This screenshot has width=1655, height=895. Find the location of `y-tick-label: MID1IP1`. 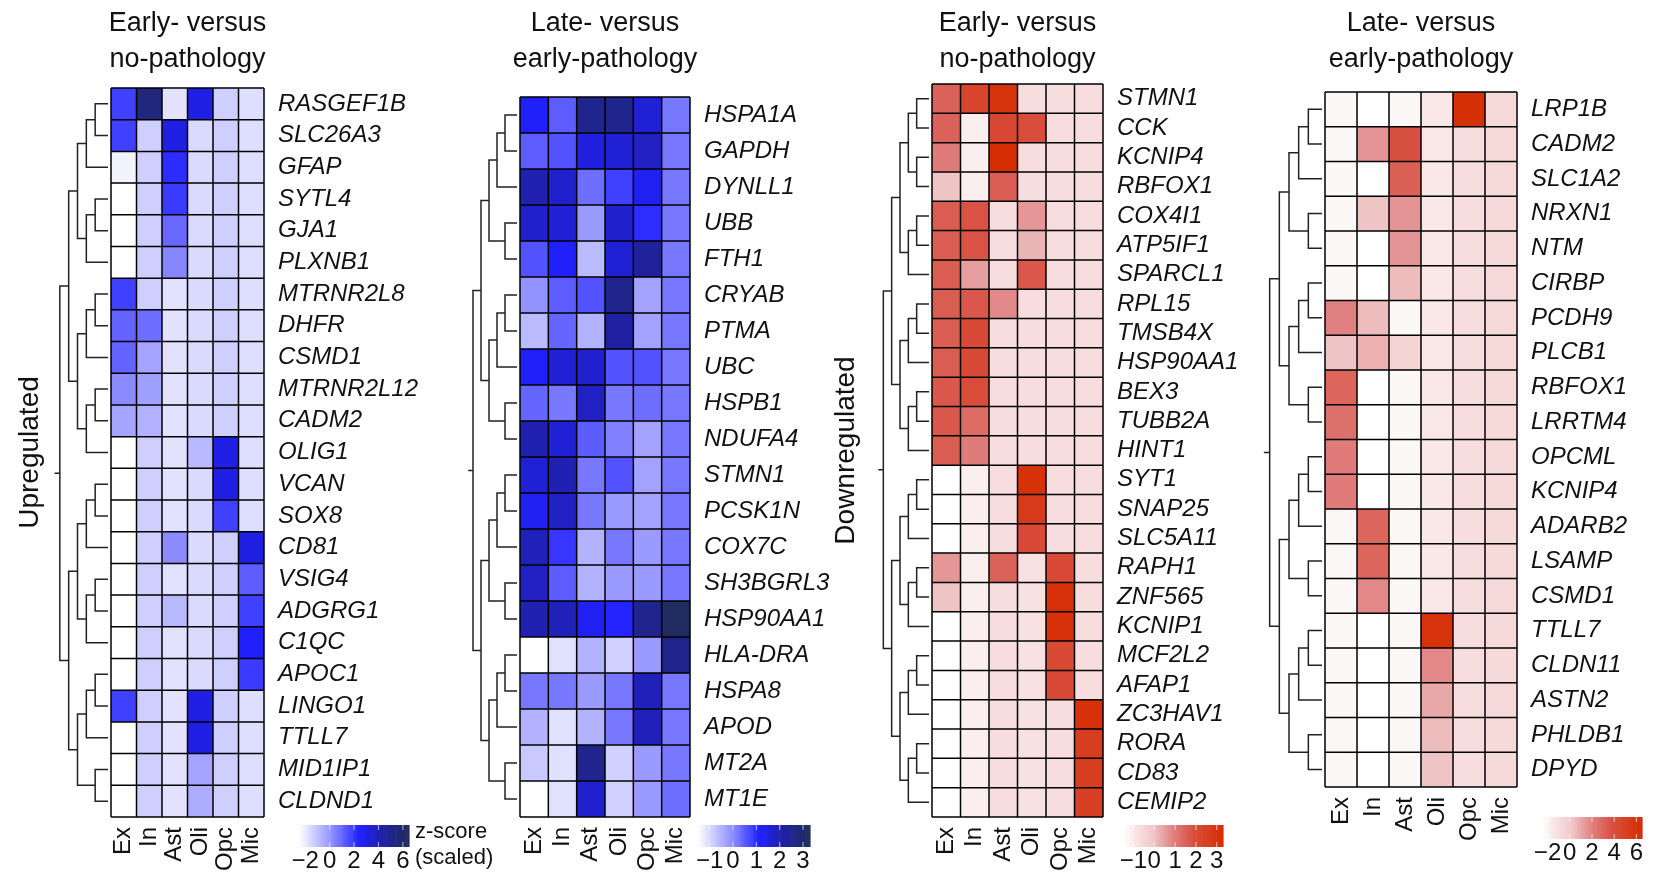

y-tick-label: MID1IP1 is located at coordinates (325, 768).